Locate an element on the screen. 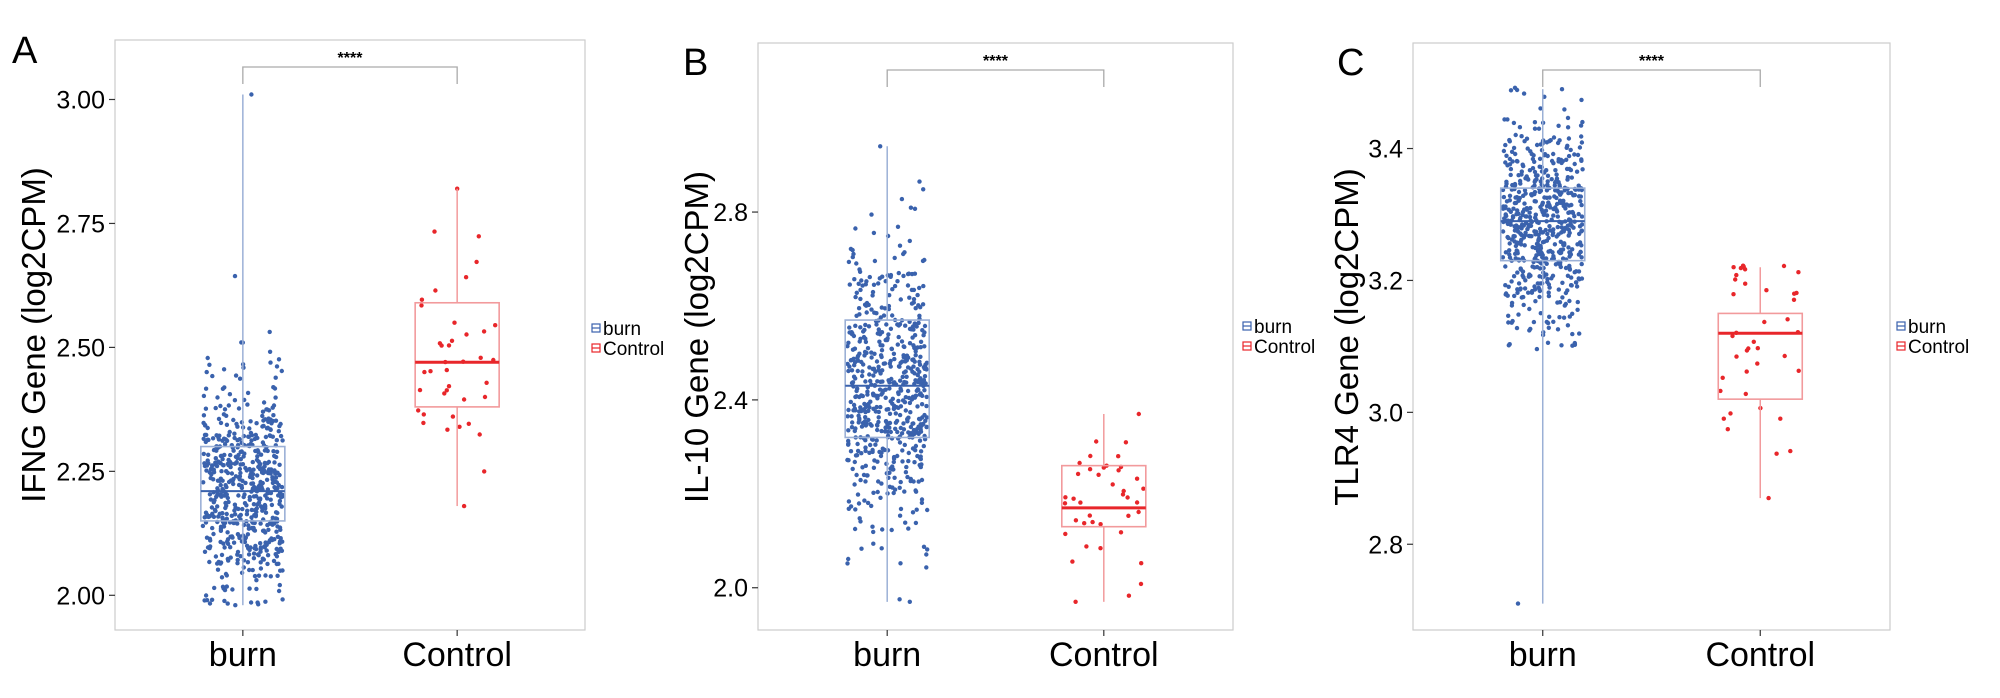  y-tick-label: 3.4 is located at coordinates (1385, 150).